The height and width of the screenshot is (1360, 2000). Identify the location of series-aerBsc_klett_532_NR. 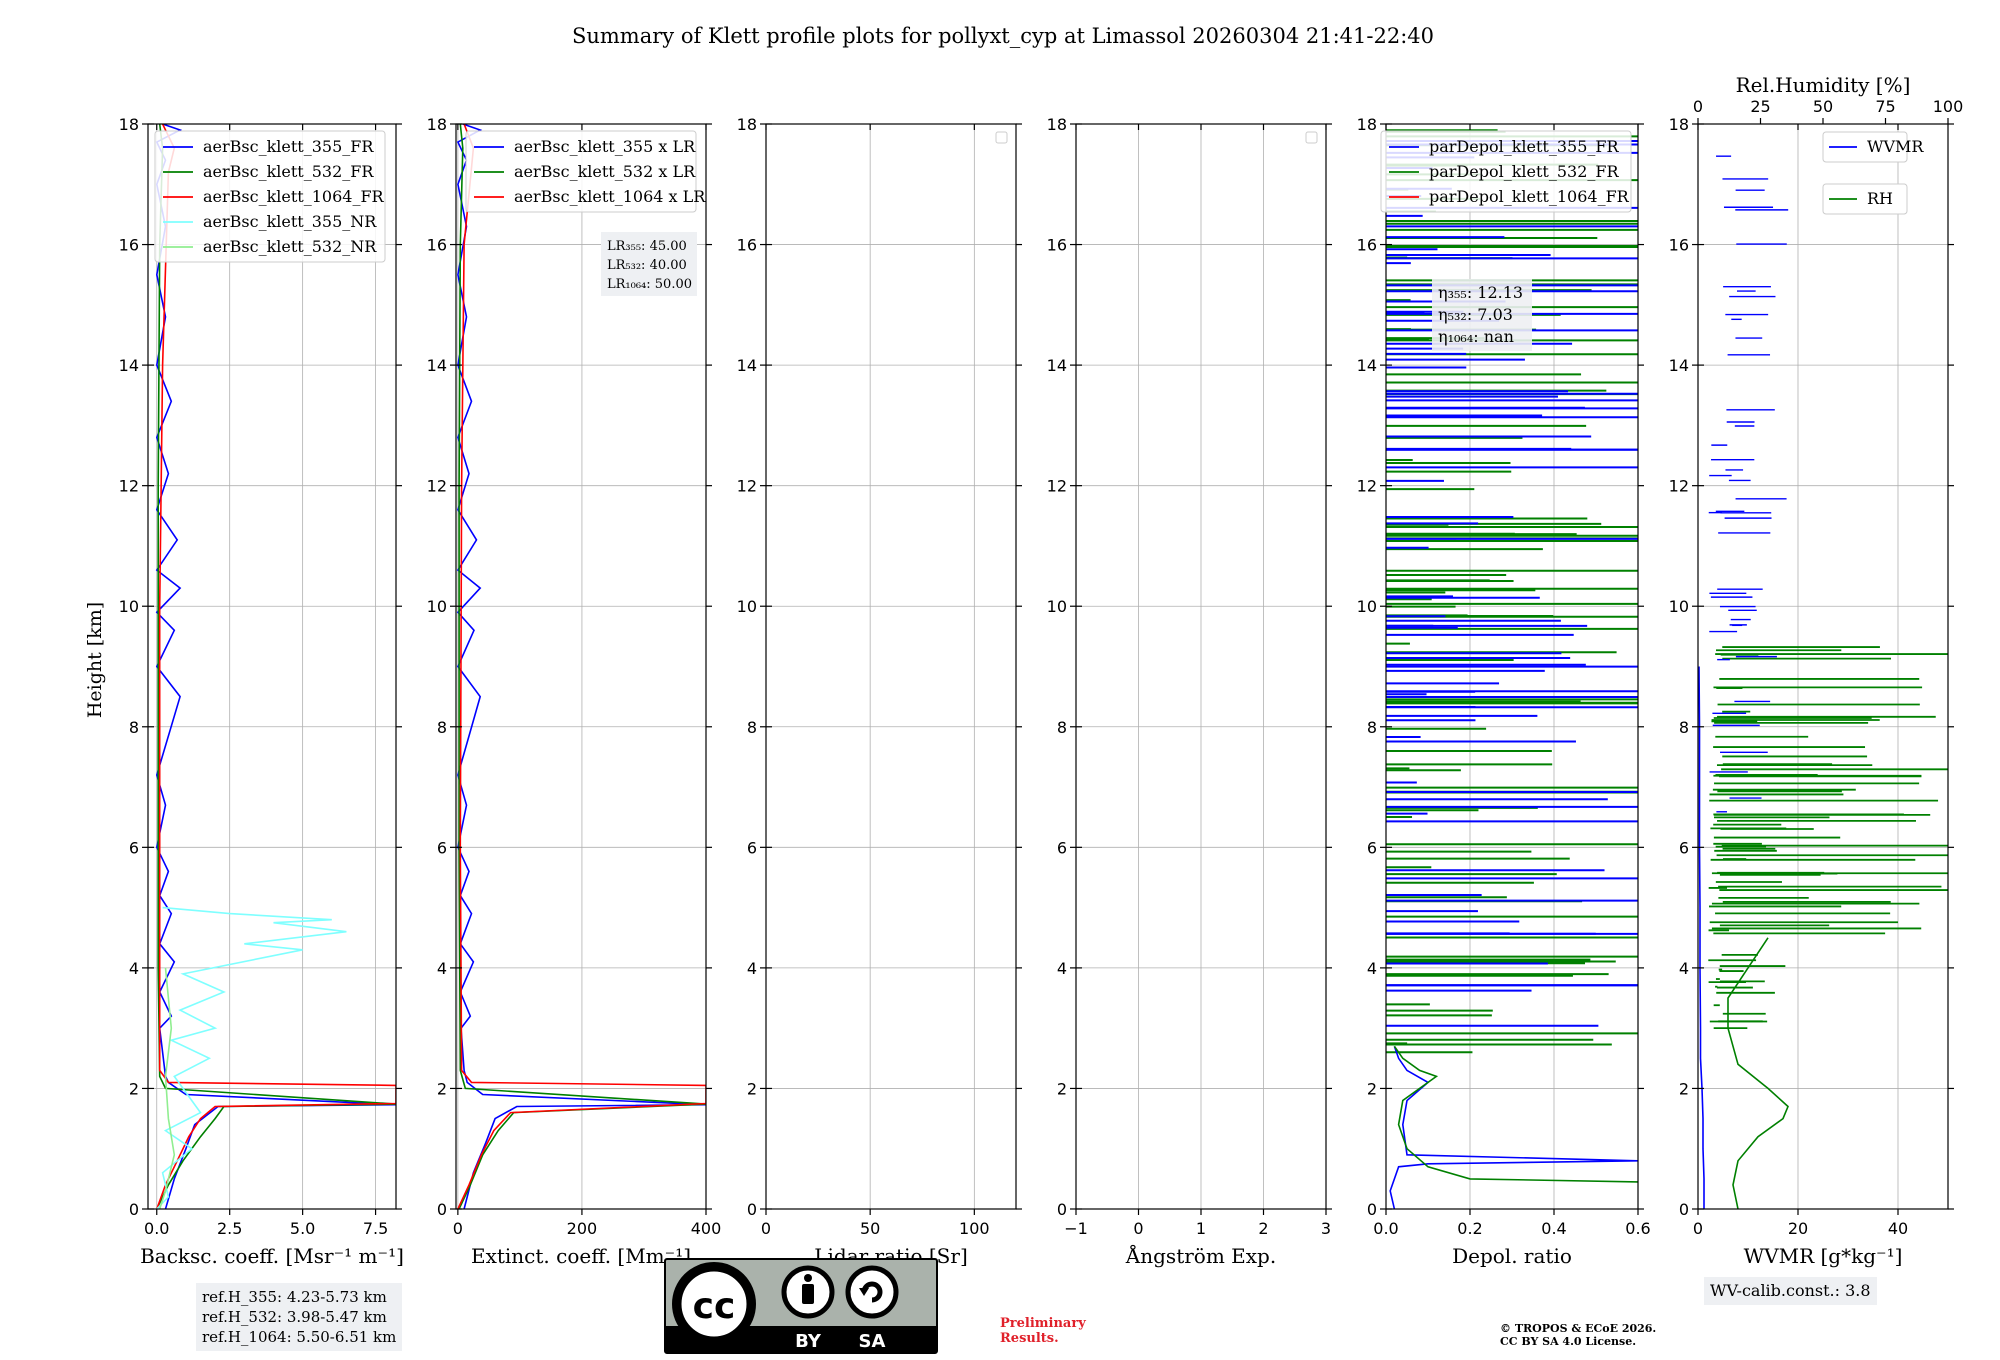
(167, 1088).